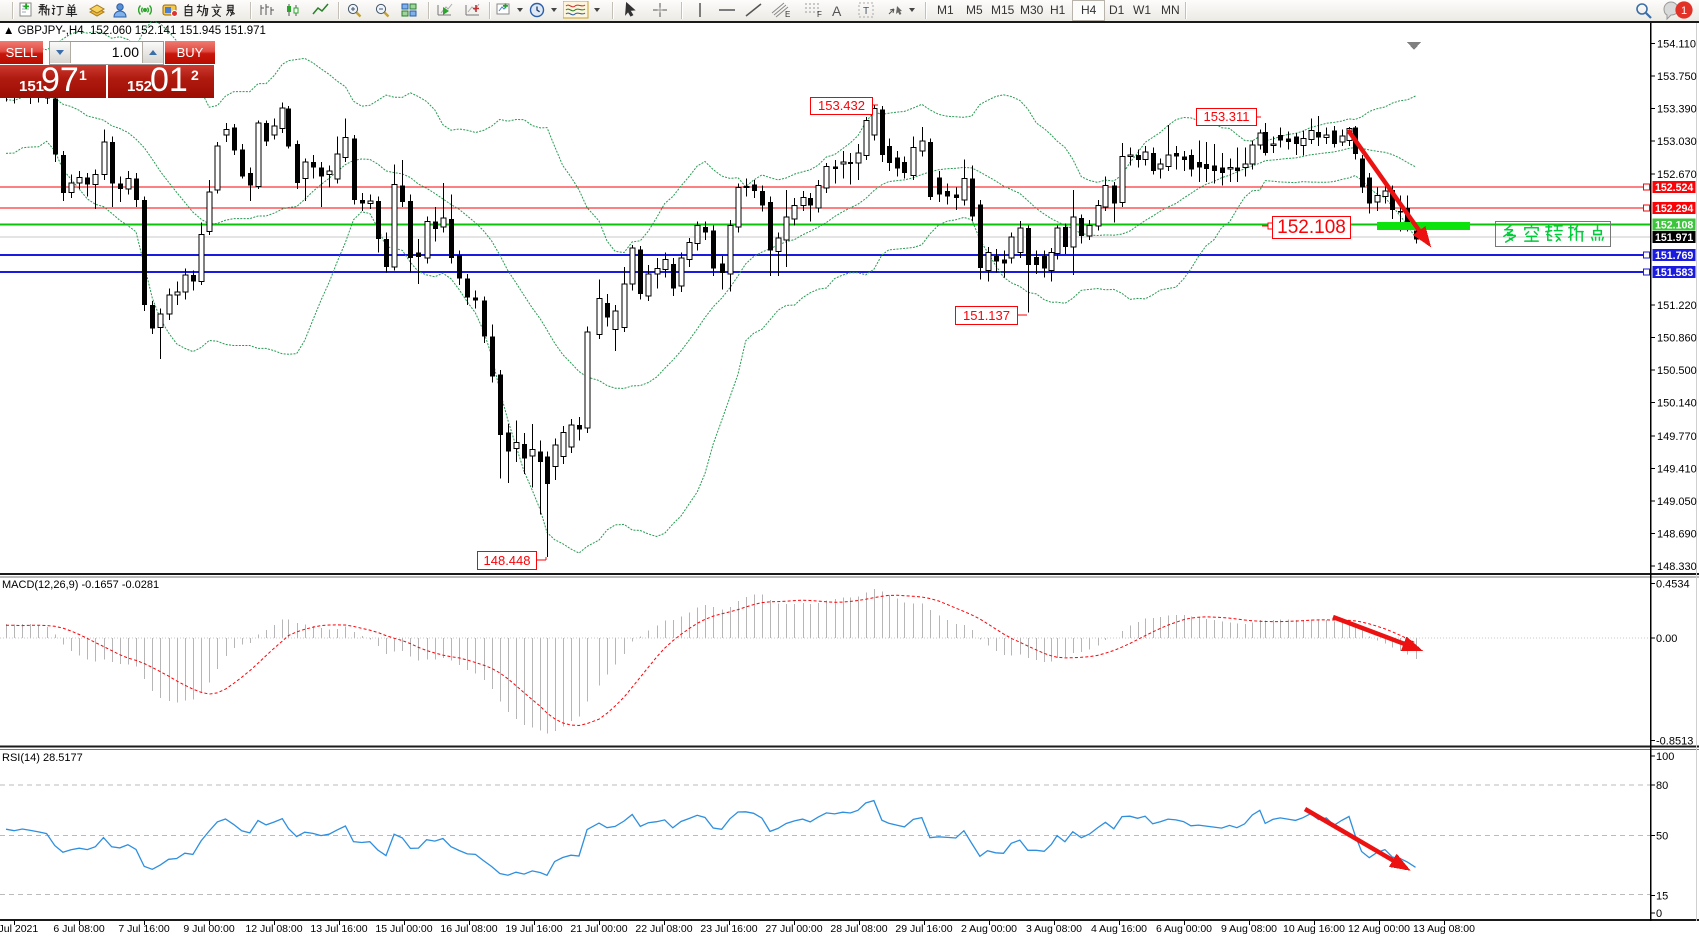 This screenshot has height=936, width=1699. What do you see at coordinates (1249, 929) in the screenshot?
I see `svg-text: 9 Aug 08:00` at bounding box center [1249, 929].